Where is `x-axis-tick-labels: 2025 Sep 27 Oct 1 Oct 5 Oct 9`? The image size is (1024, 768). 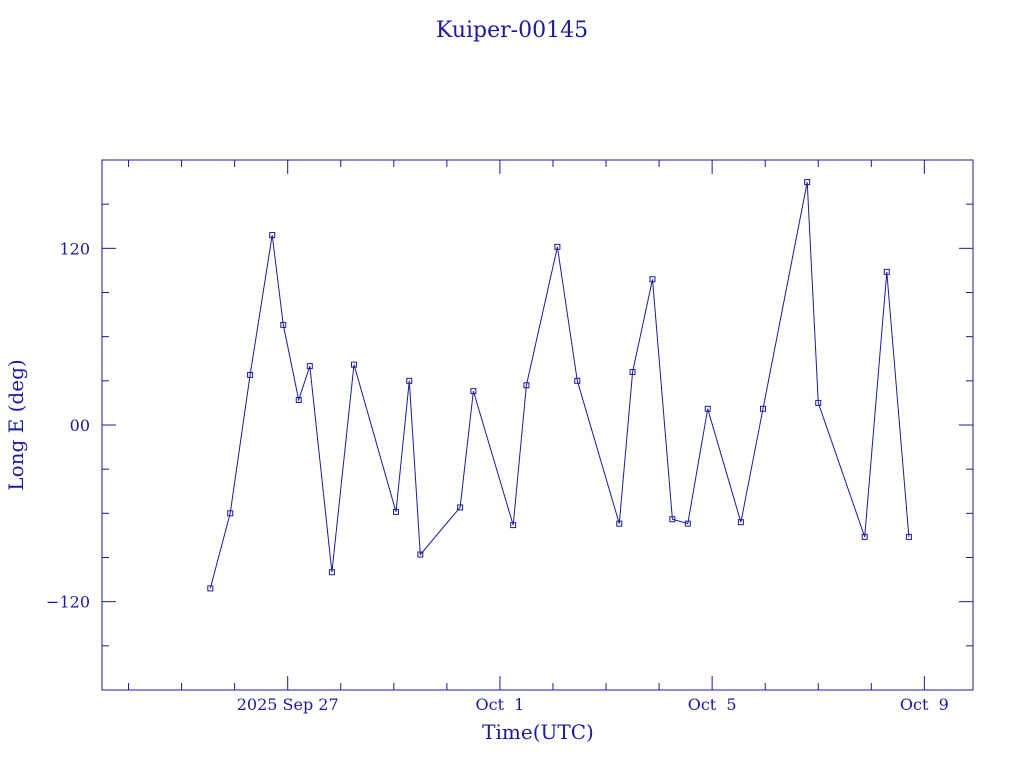 x-axis-tick-labels: 2025 Sep 27 Oct 1 Oct 5 Oct 9 is located at coordinates (593, 704).